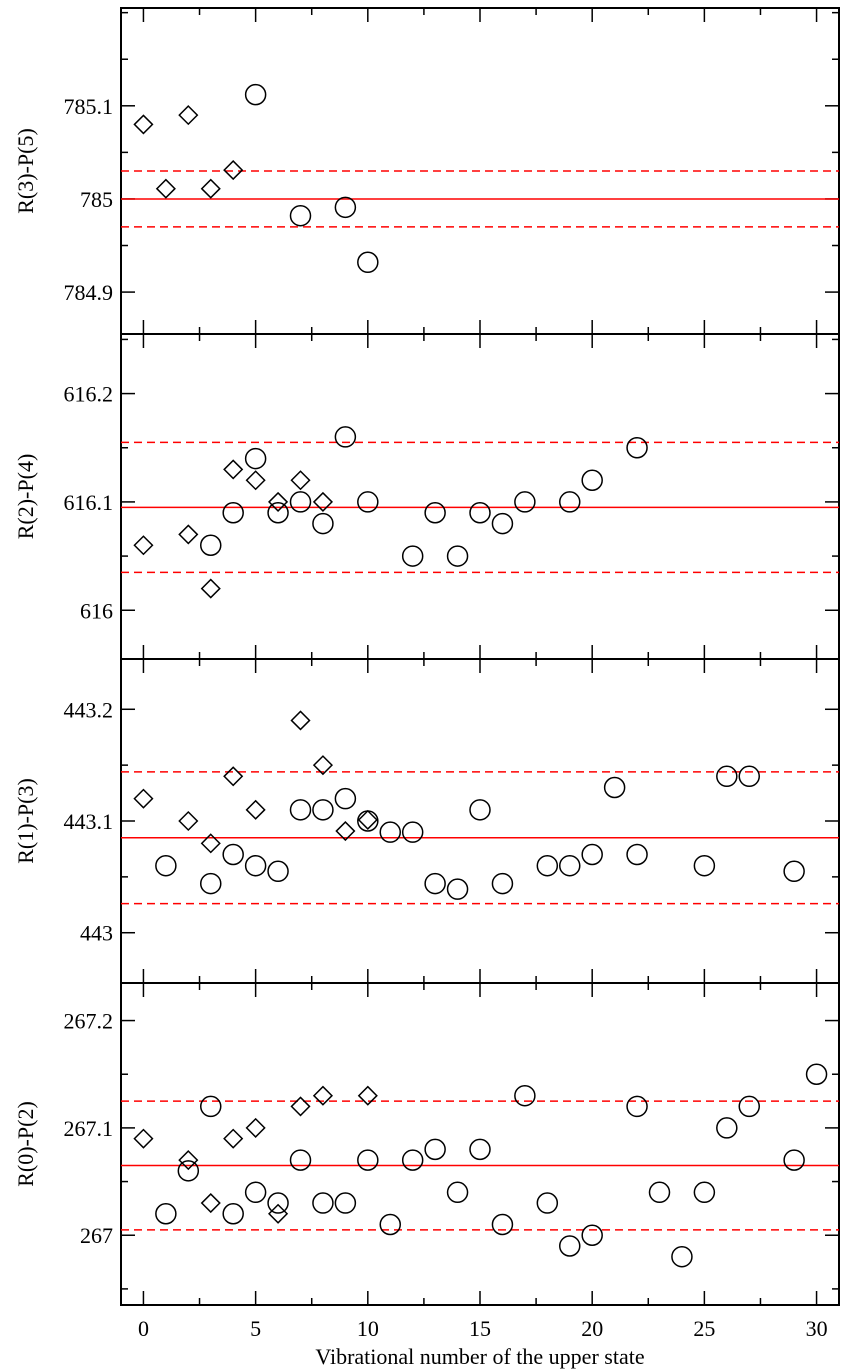  I want to click on y-tick-label: 443, so click(96, 933).